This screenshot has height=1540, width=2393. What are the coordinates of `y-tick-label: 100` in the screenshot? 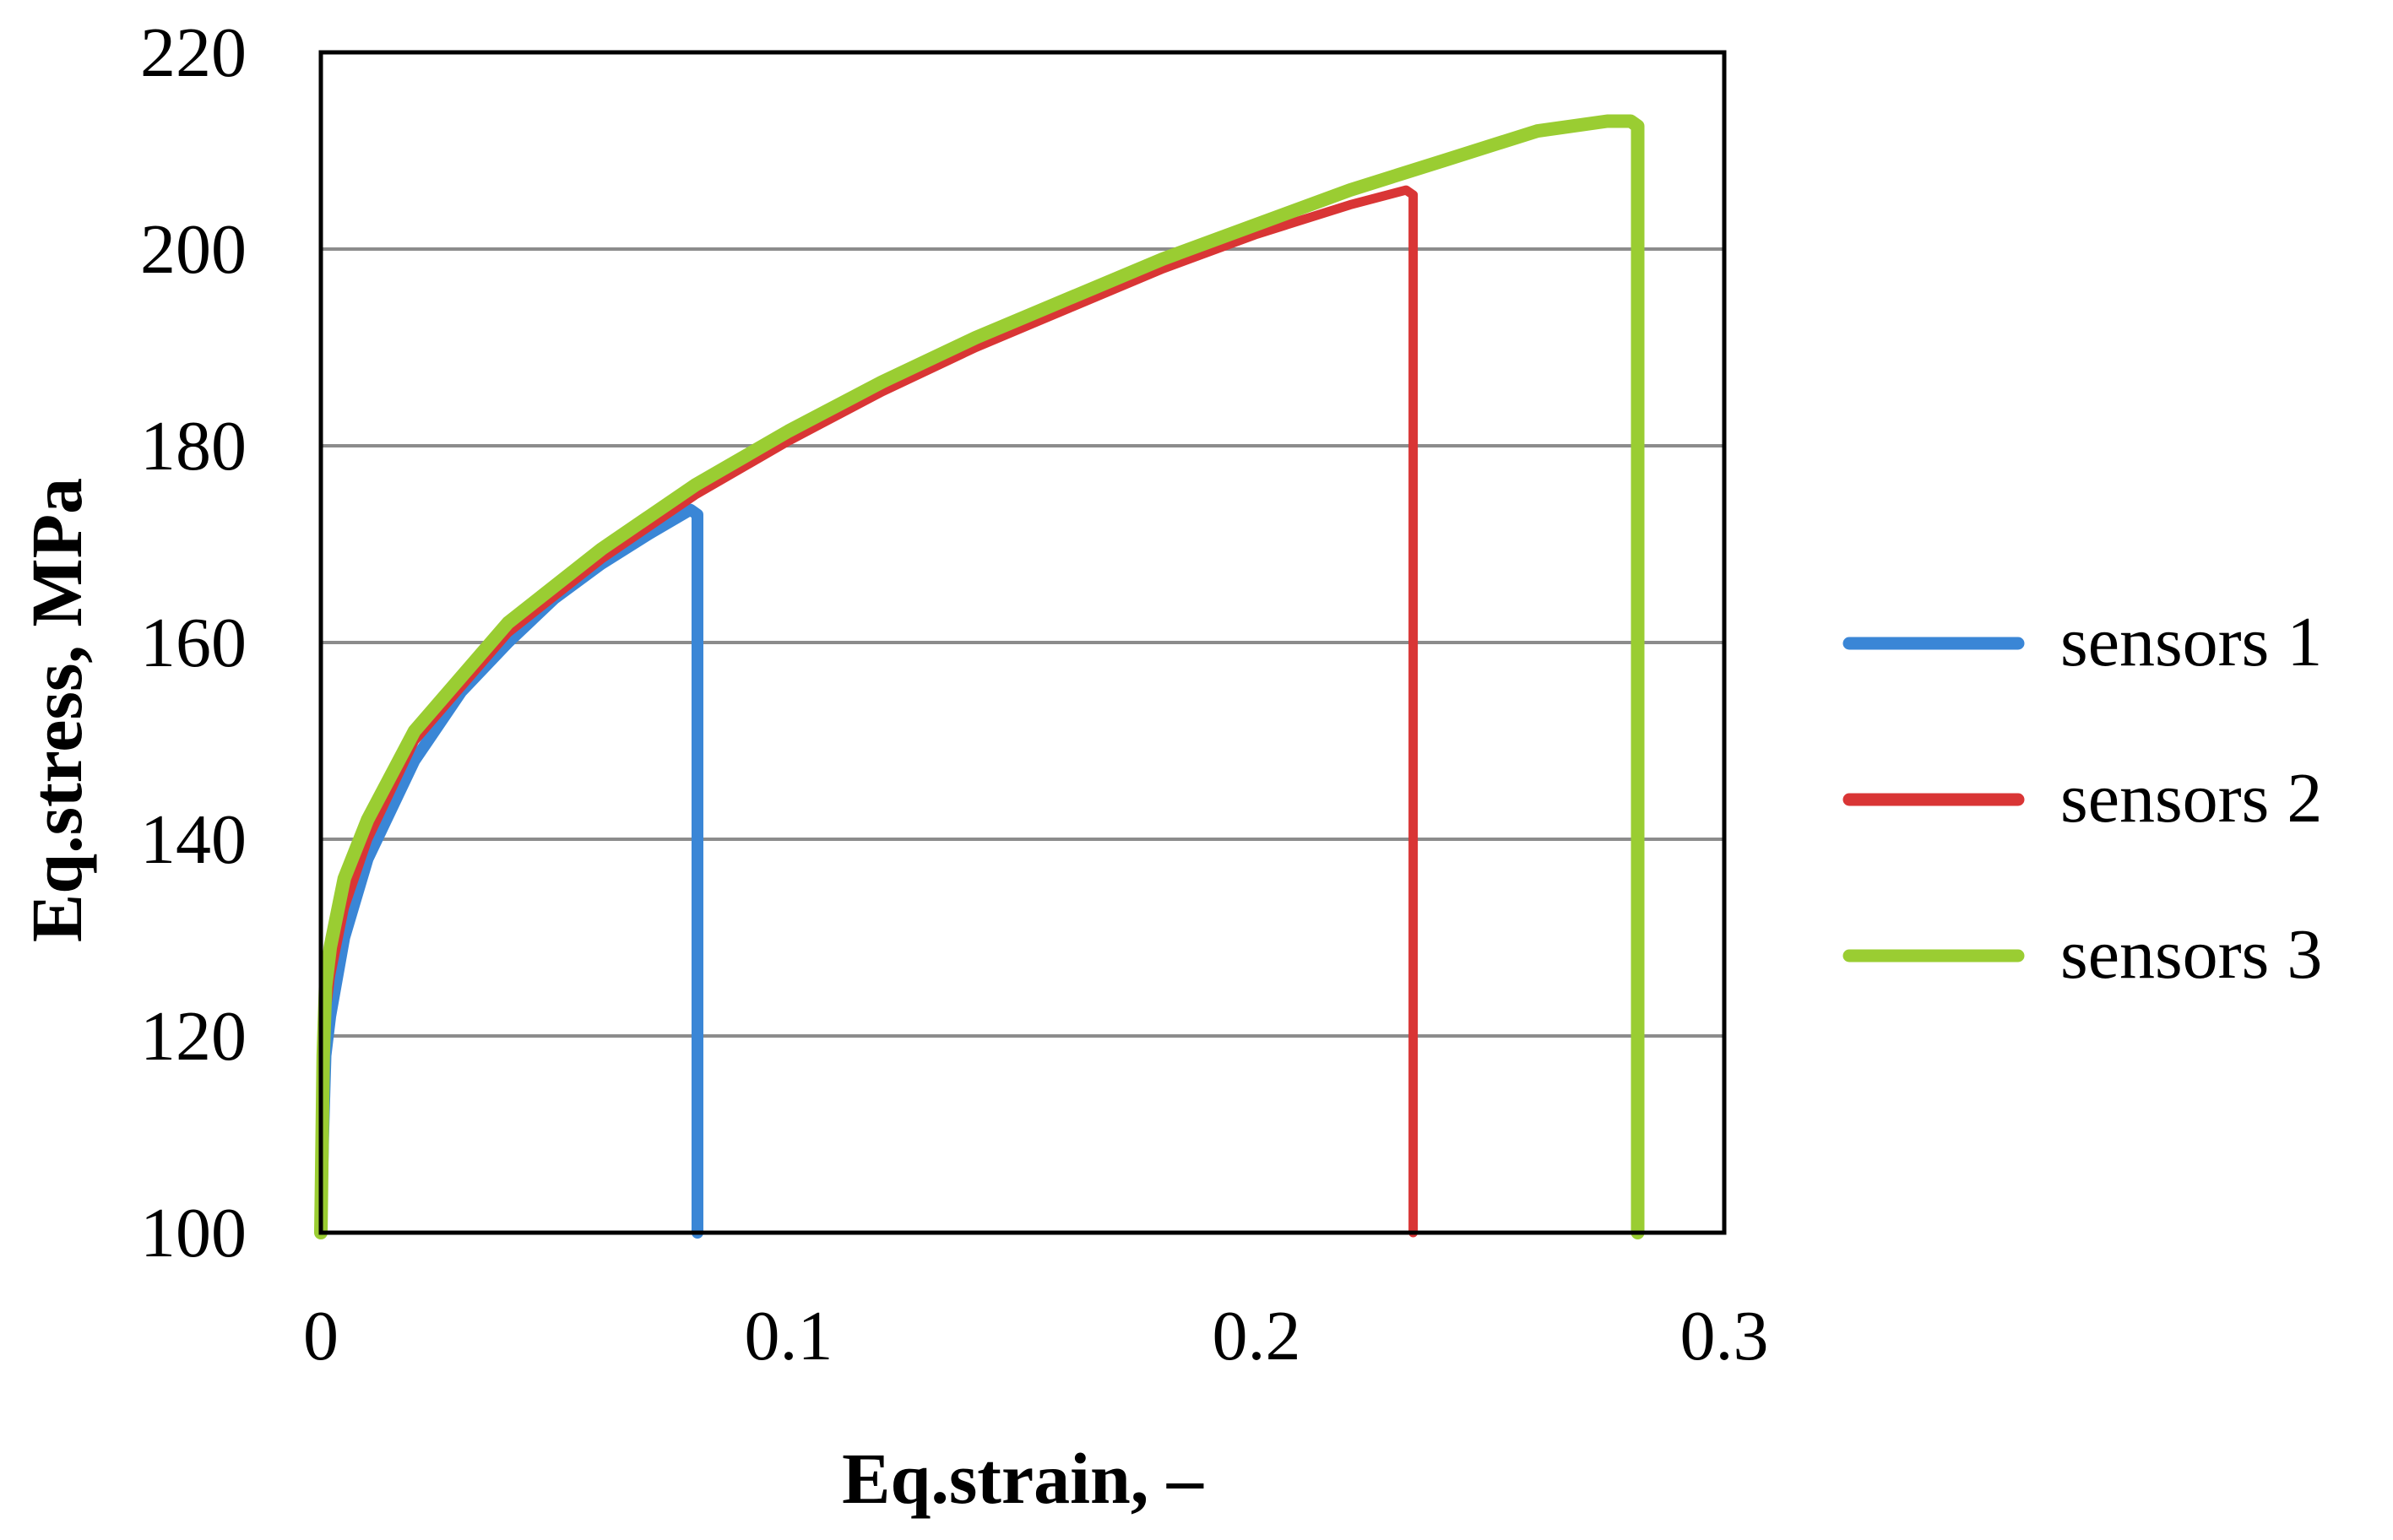 It's located at (193, 1233).